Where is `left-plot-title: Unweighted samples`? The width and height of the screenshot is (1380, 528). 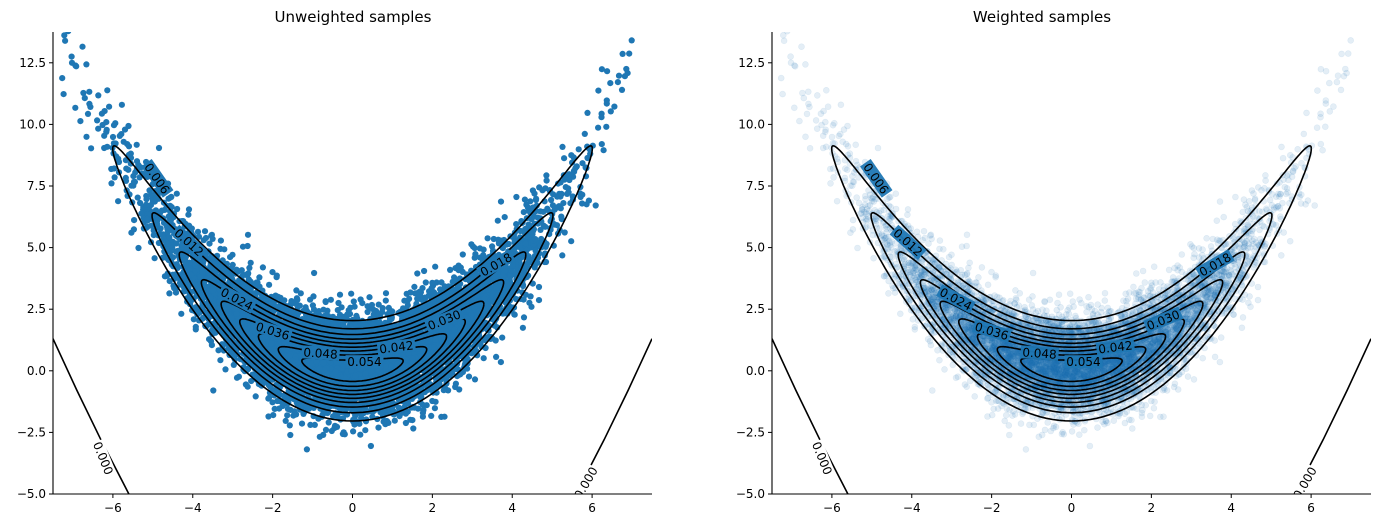
left-plot-title: Unweighted samples is located at coordinates (353, 17).